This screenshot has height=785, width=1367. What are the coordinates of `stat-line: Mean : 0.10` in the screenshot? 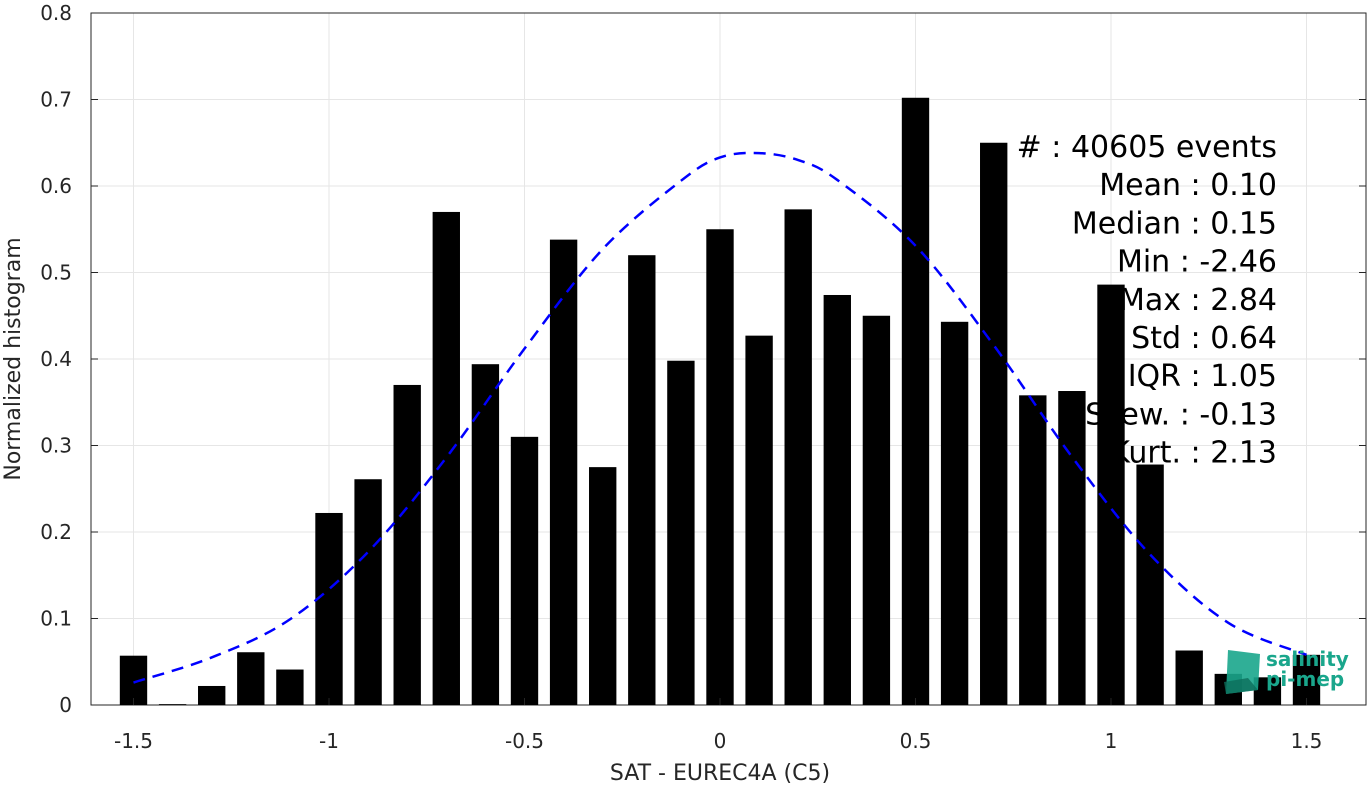 It's located at (1188, 185).